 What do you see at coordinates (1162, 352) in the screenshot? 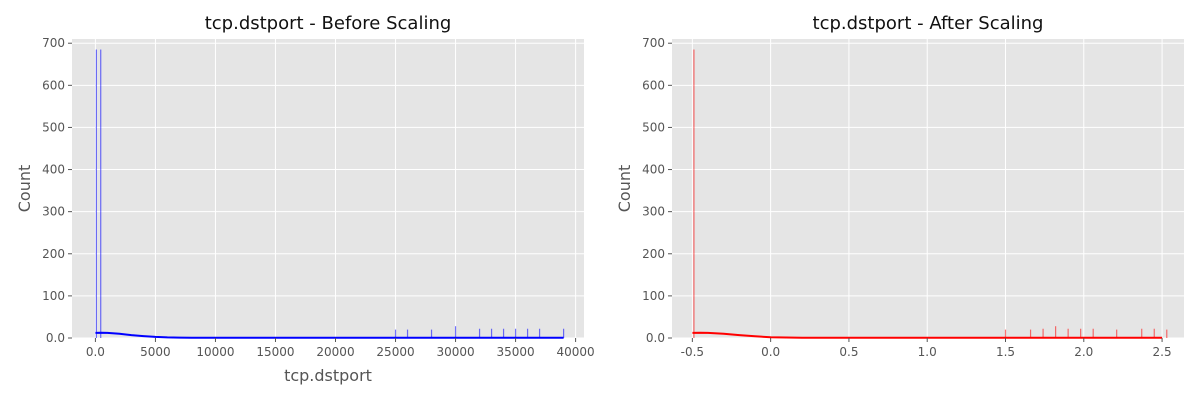
I see `x-tick-label: 2.5` at bounding box center [1162, 352].